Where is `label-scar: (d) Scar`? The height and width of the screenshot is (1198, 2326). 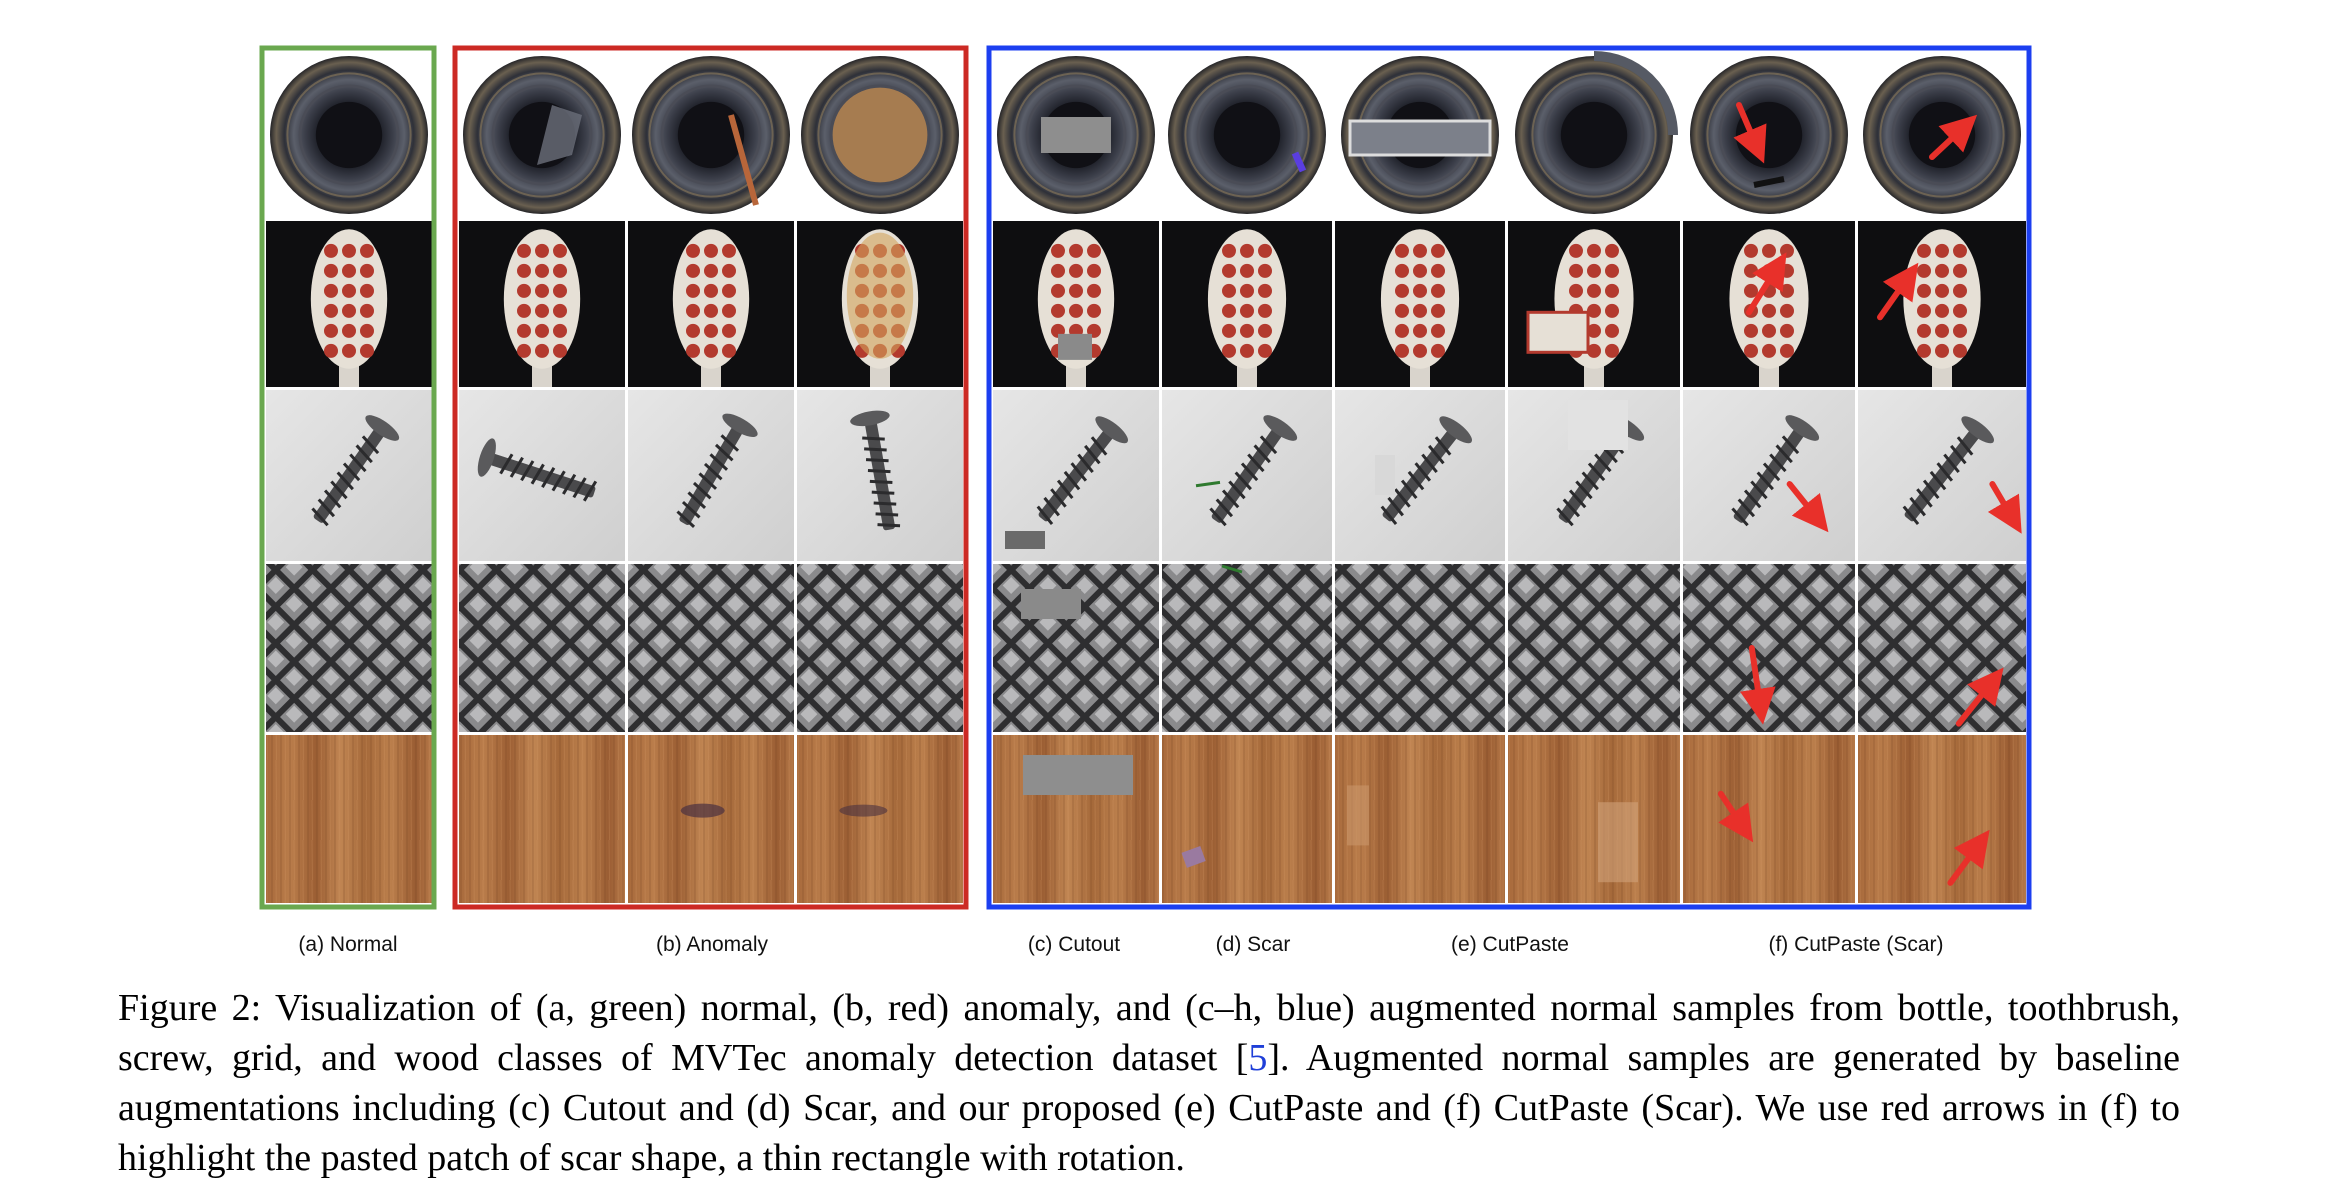 label-scar: (d) Scar is located at coordinates (1253, 944).